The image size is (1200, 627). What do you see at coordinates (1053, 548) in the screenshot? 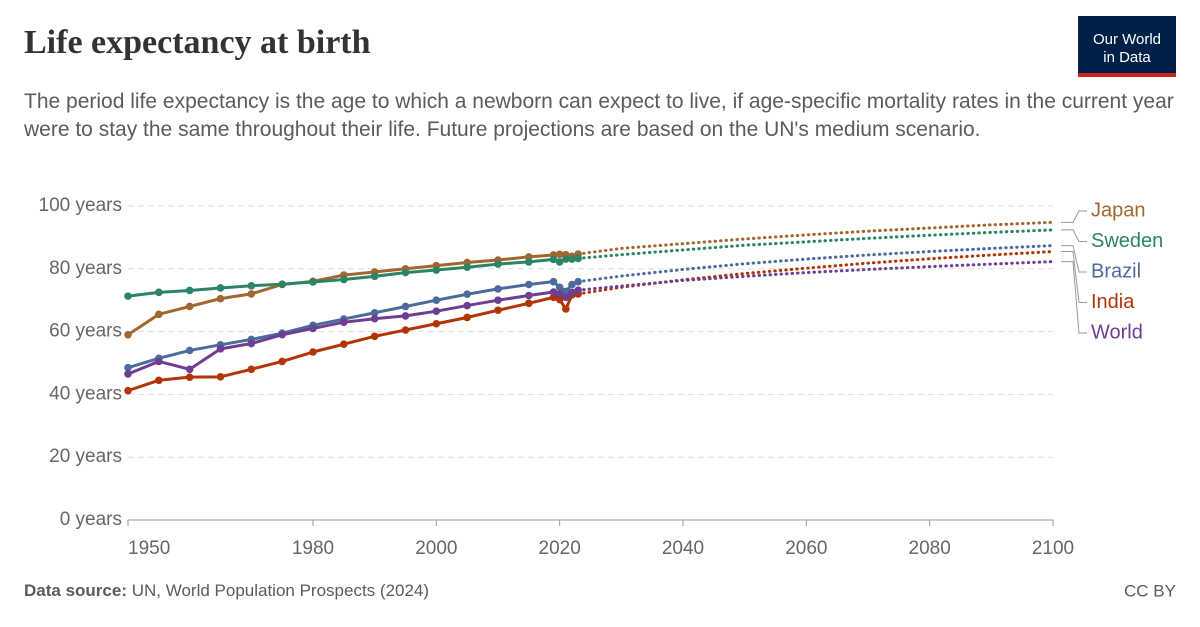
I see `x-tick-label: 2100` at bounding box center [1053, 548].